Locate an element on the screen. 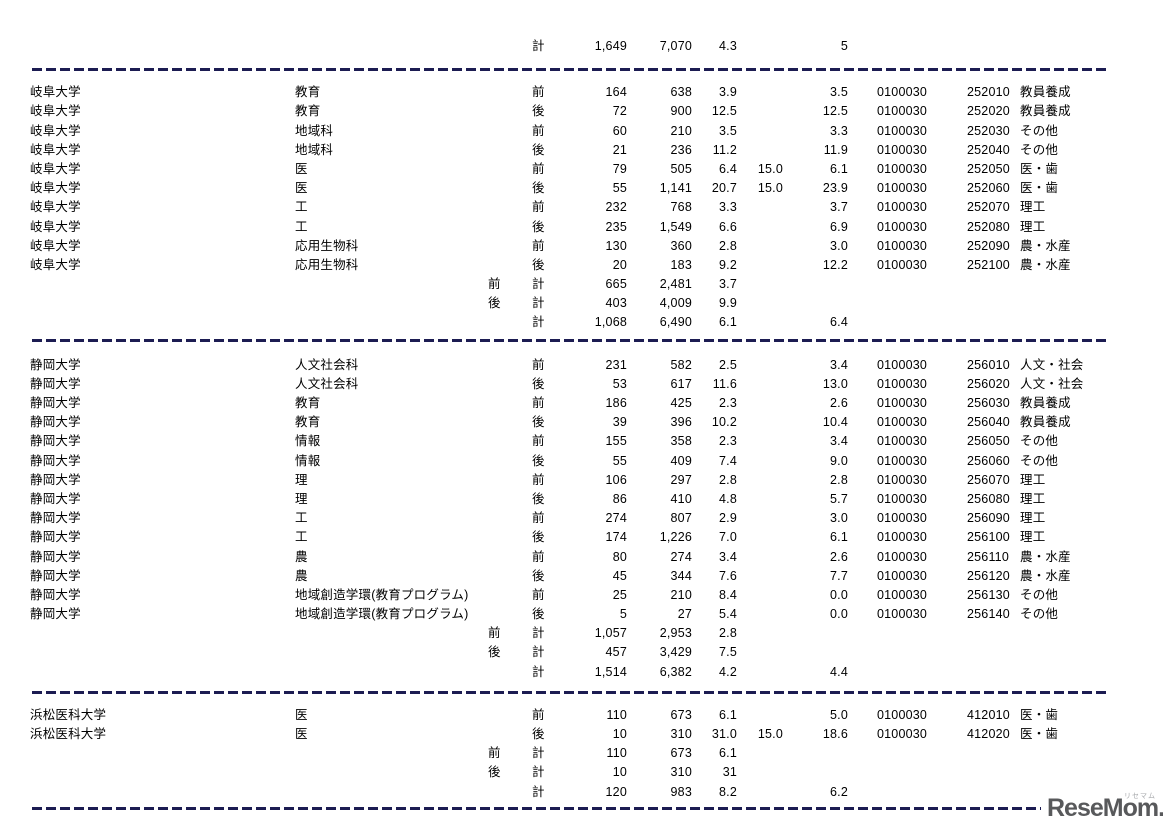  ratio-cell: 2.8 is located at coordinates (728, 245).